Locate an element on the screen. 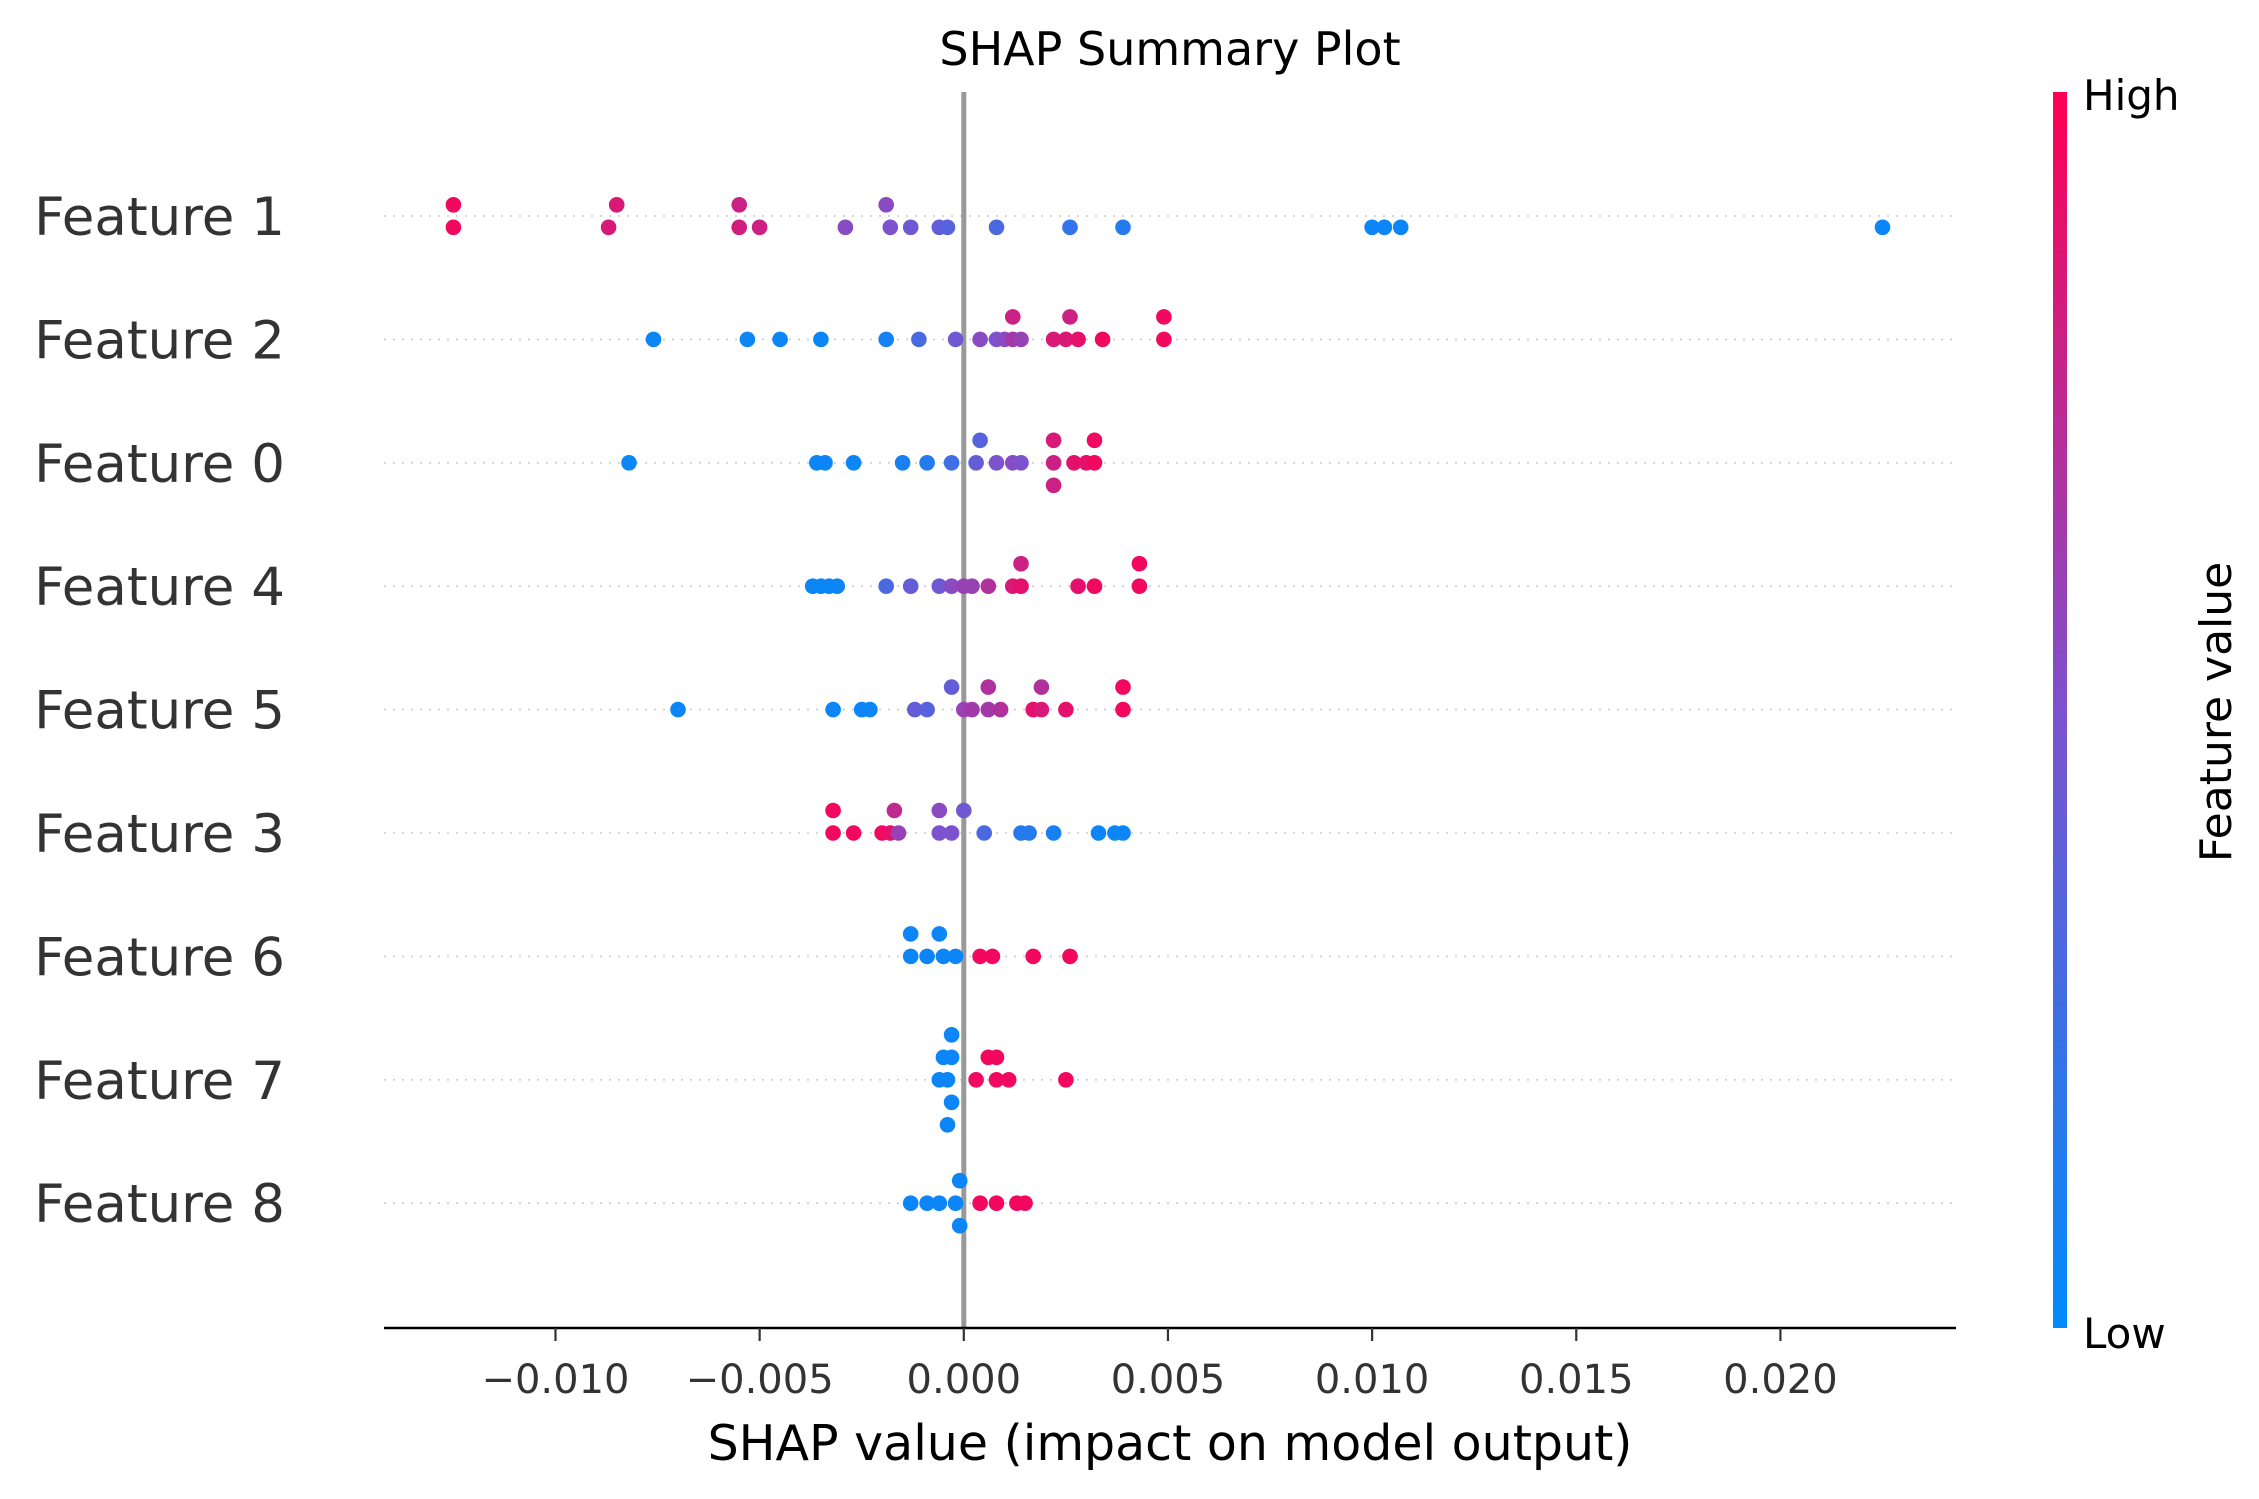 The height and width of the screenshot is (1499, 2259). x-tick-label: −0.010 is located at coordinates (555, 1380).